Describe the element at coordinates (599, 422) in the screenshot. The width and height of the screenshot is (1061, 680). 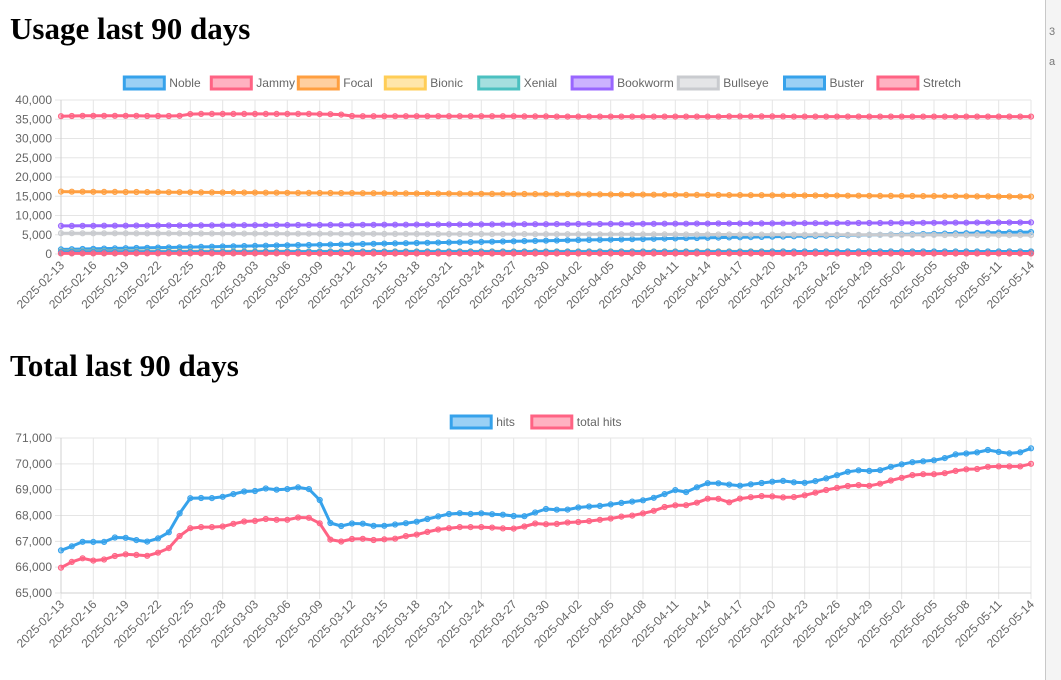
I see `legend-label: total hits` at that location.